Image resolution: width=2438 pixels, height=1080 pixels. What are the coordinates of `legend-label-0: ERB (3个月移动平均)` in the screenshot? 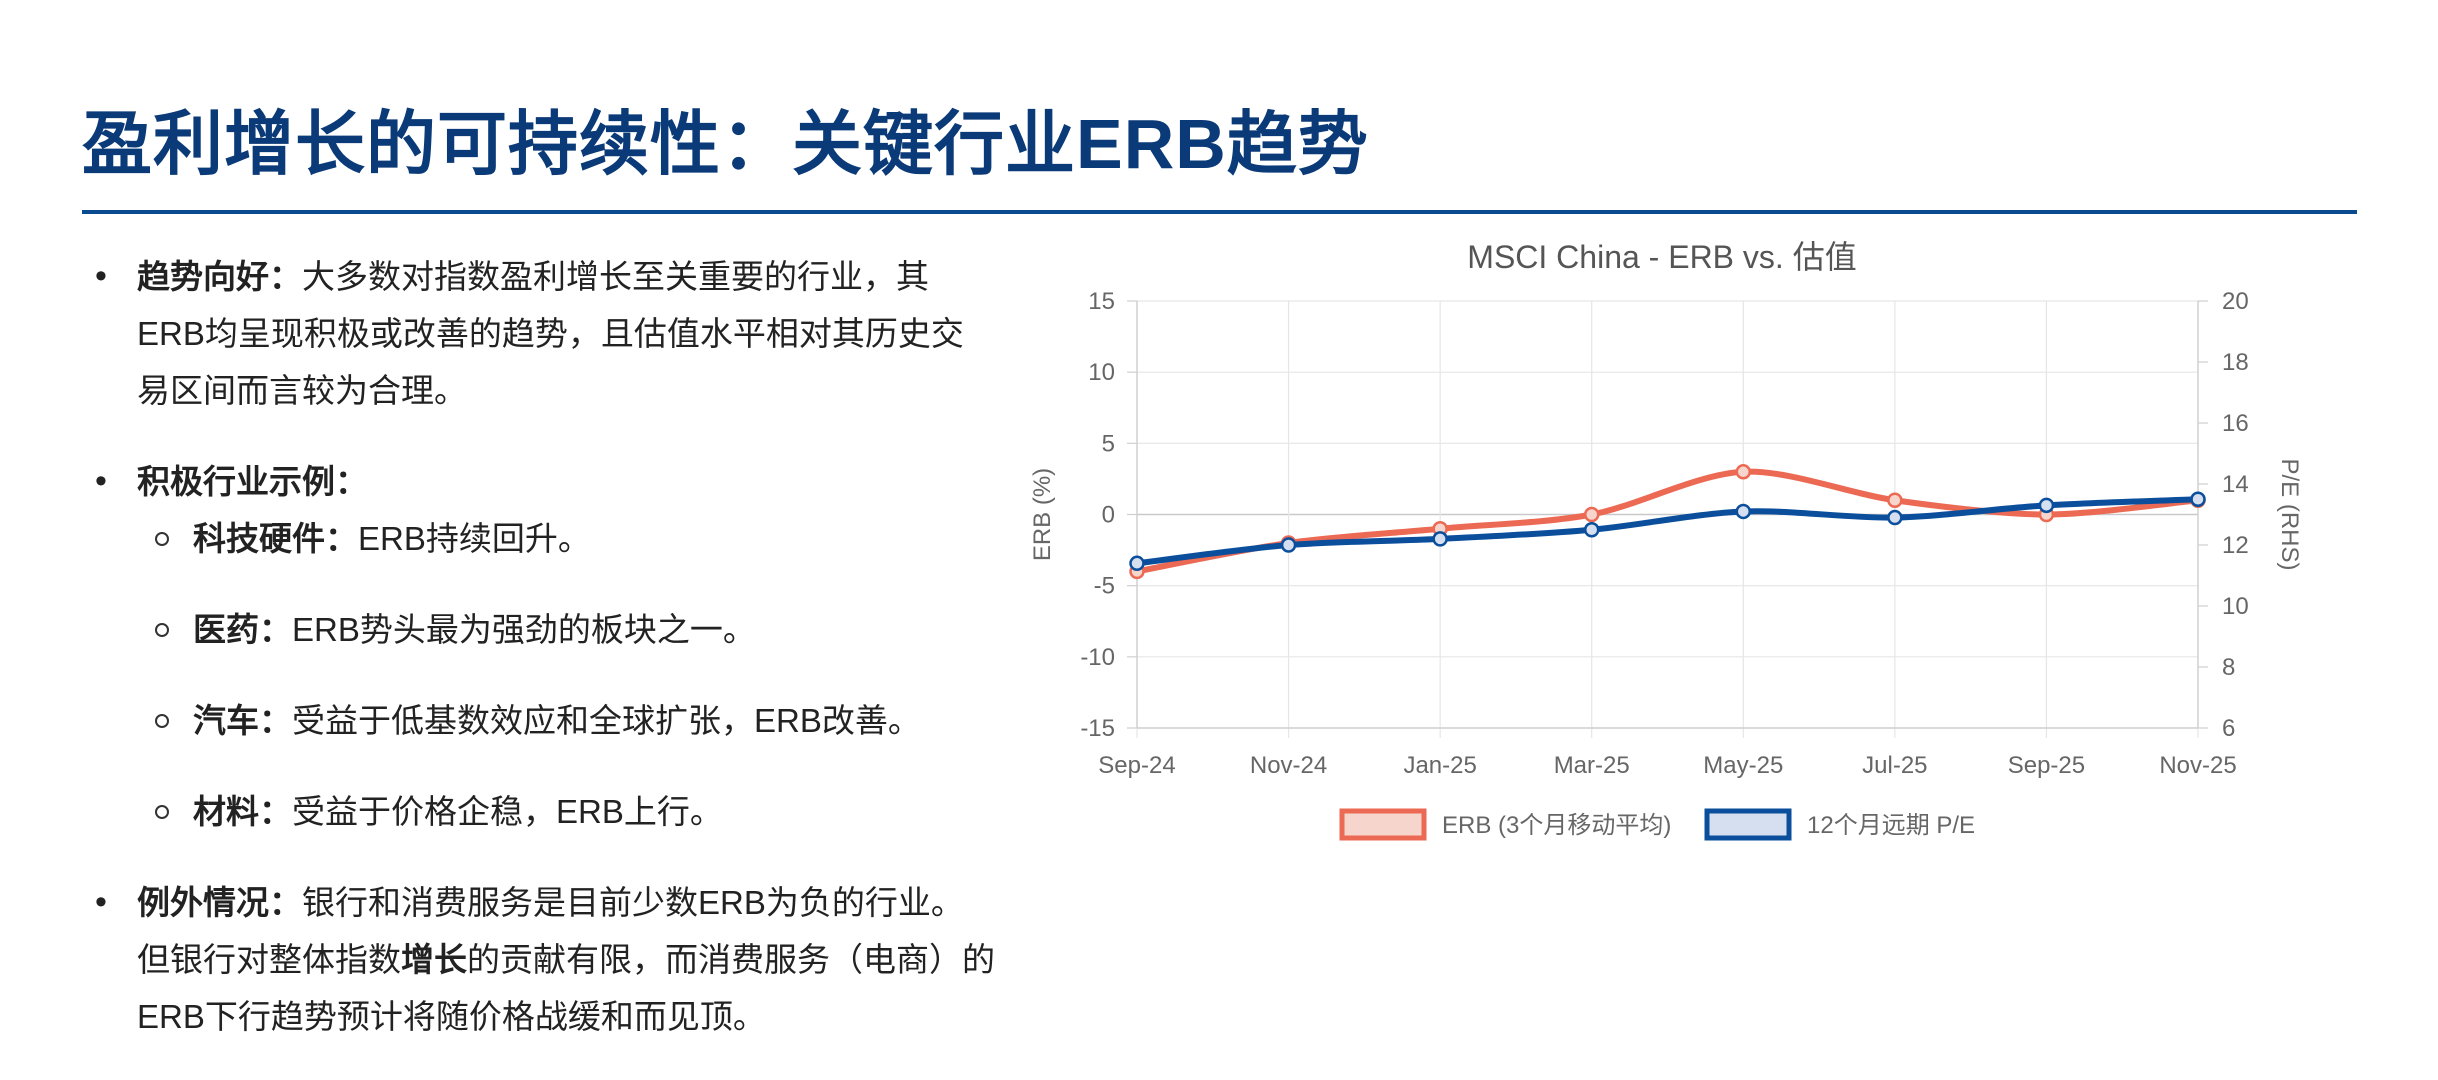 It's located at (1556, 825).